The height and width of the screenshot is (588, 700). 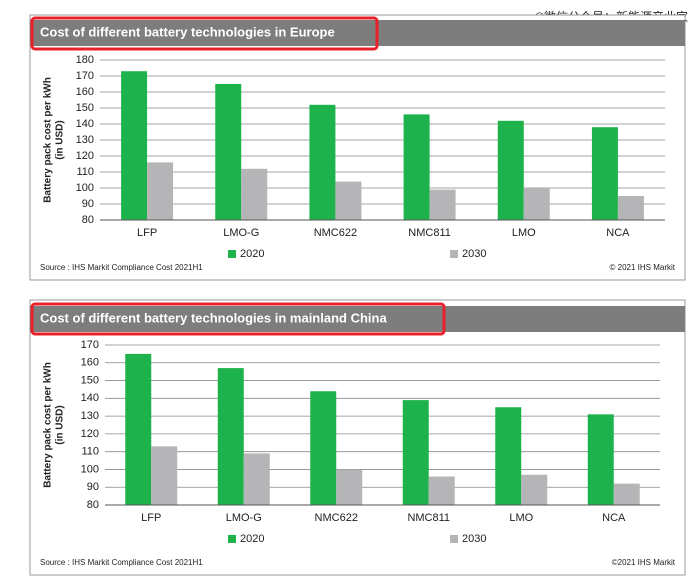 What do you see at coordinates (644, 562) in the screenshot?
I see `copyright: ©2021 IHS Markit` at bounding box center [644, 562].